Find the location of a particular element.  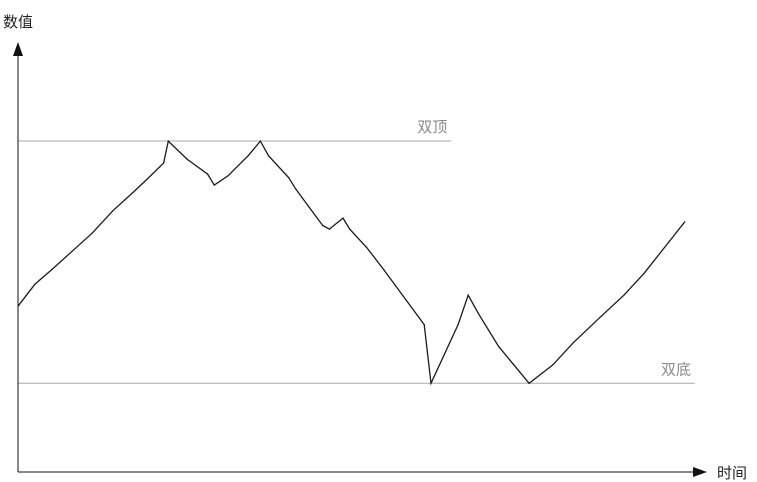

reference-line-label-0: 双顶 is located at coordinates (432, 127).